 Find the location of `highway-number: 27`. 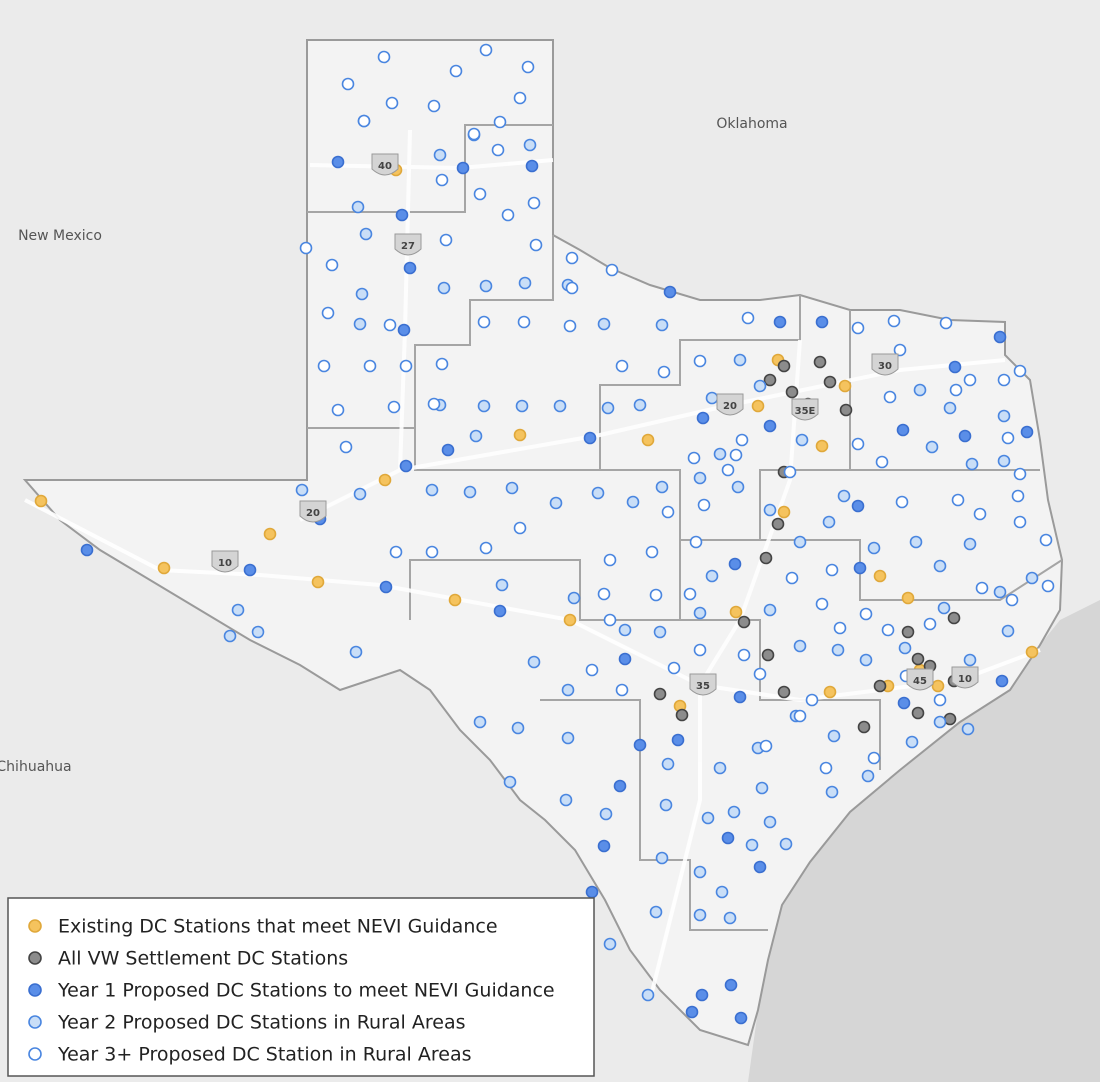

highway-number: 27 is located at coordinates (408, 246).